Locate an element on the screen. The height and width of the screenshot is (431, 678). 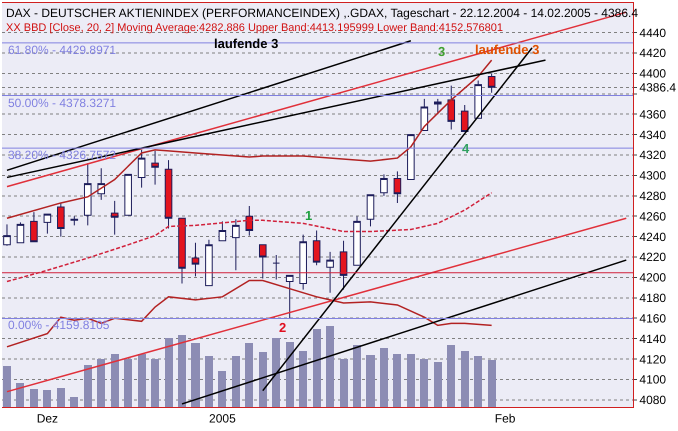
y-tick-label: 4280 is located at coordinates (652, 196).